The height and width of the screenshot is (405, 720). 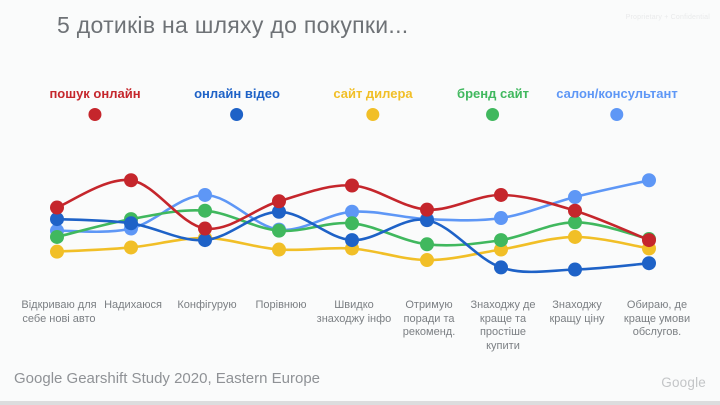 I want to click on legend-label: сайт дилера, so click(x=373, y=93).